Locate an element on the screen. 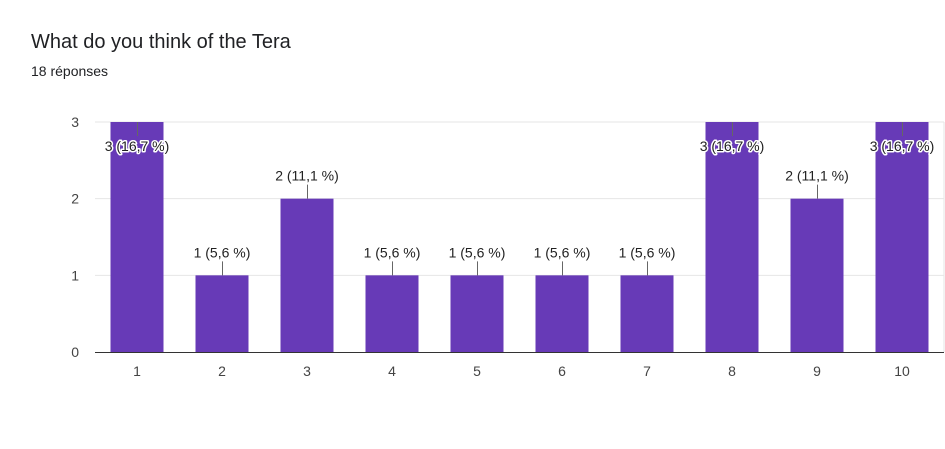 Image resolution: width=945 pixels, height=449 pixels. x-tick-label: 10 is located at coordinates (902, 371).